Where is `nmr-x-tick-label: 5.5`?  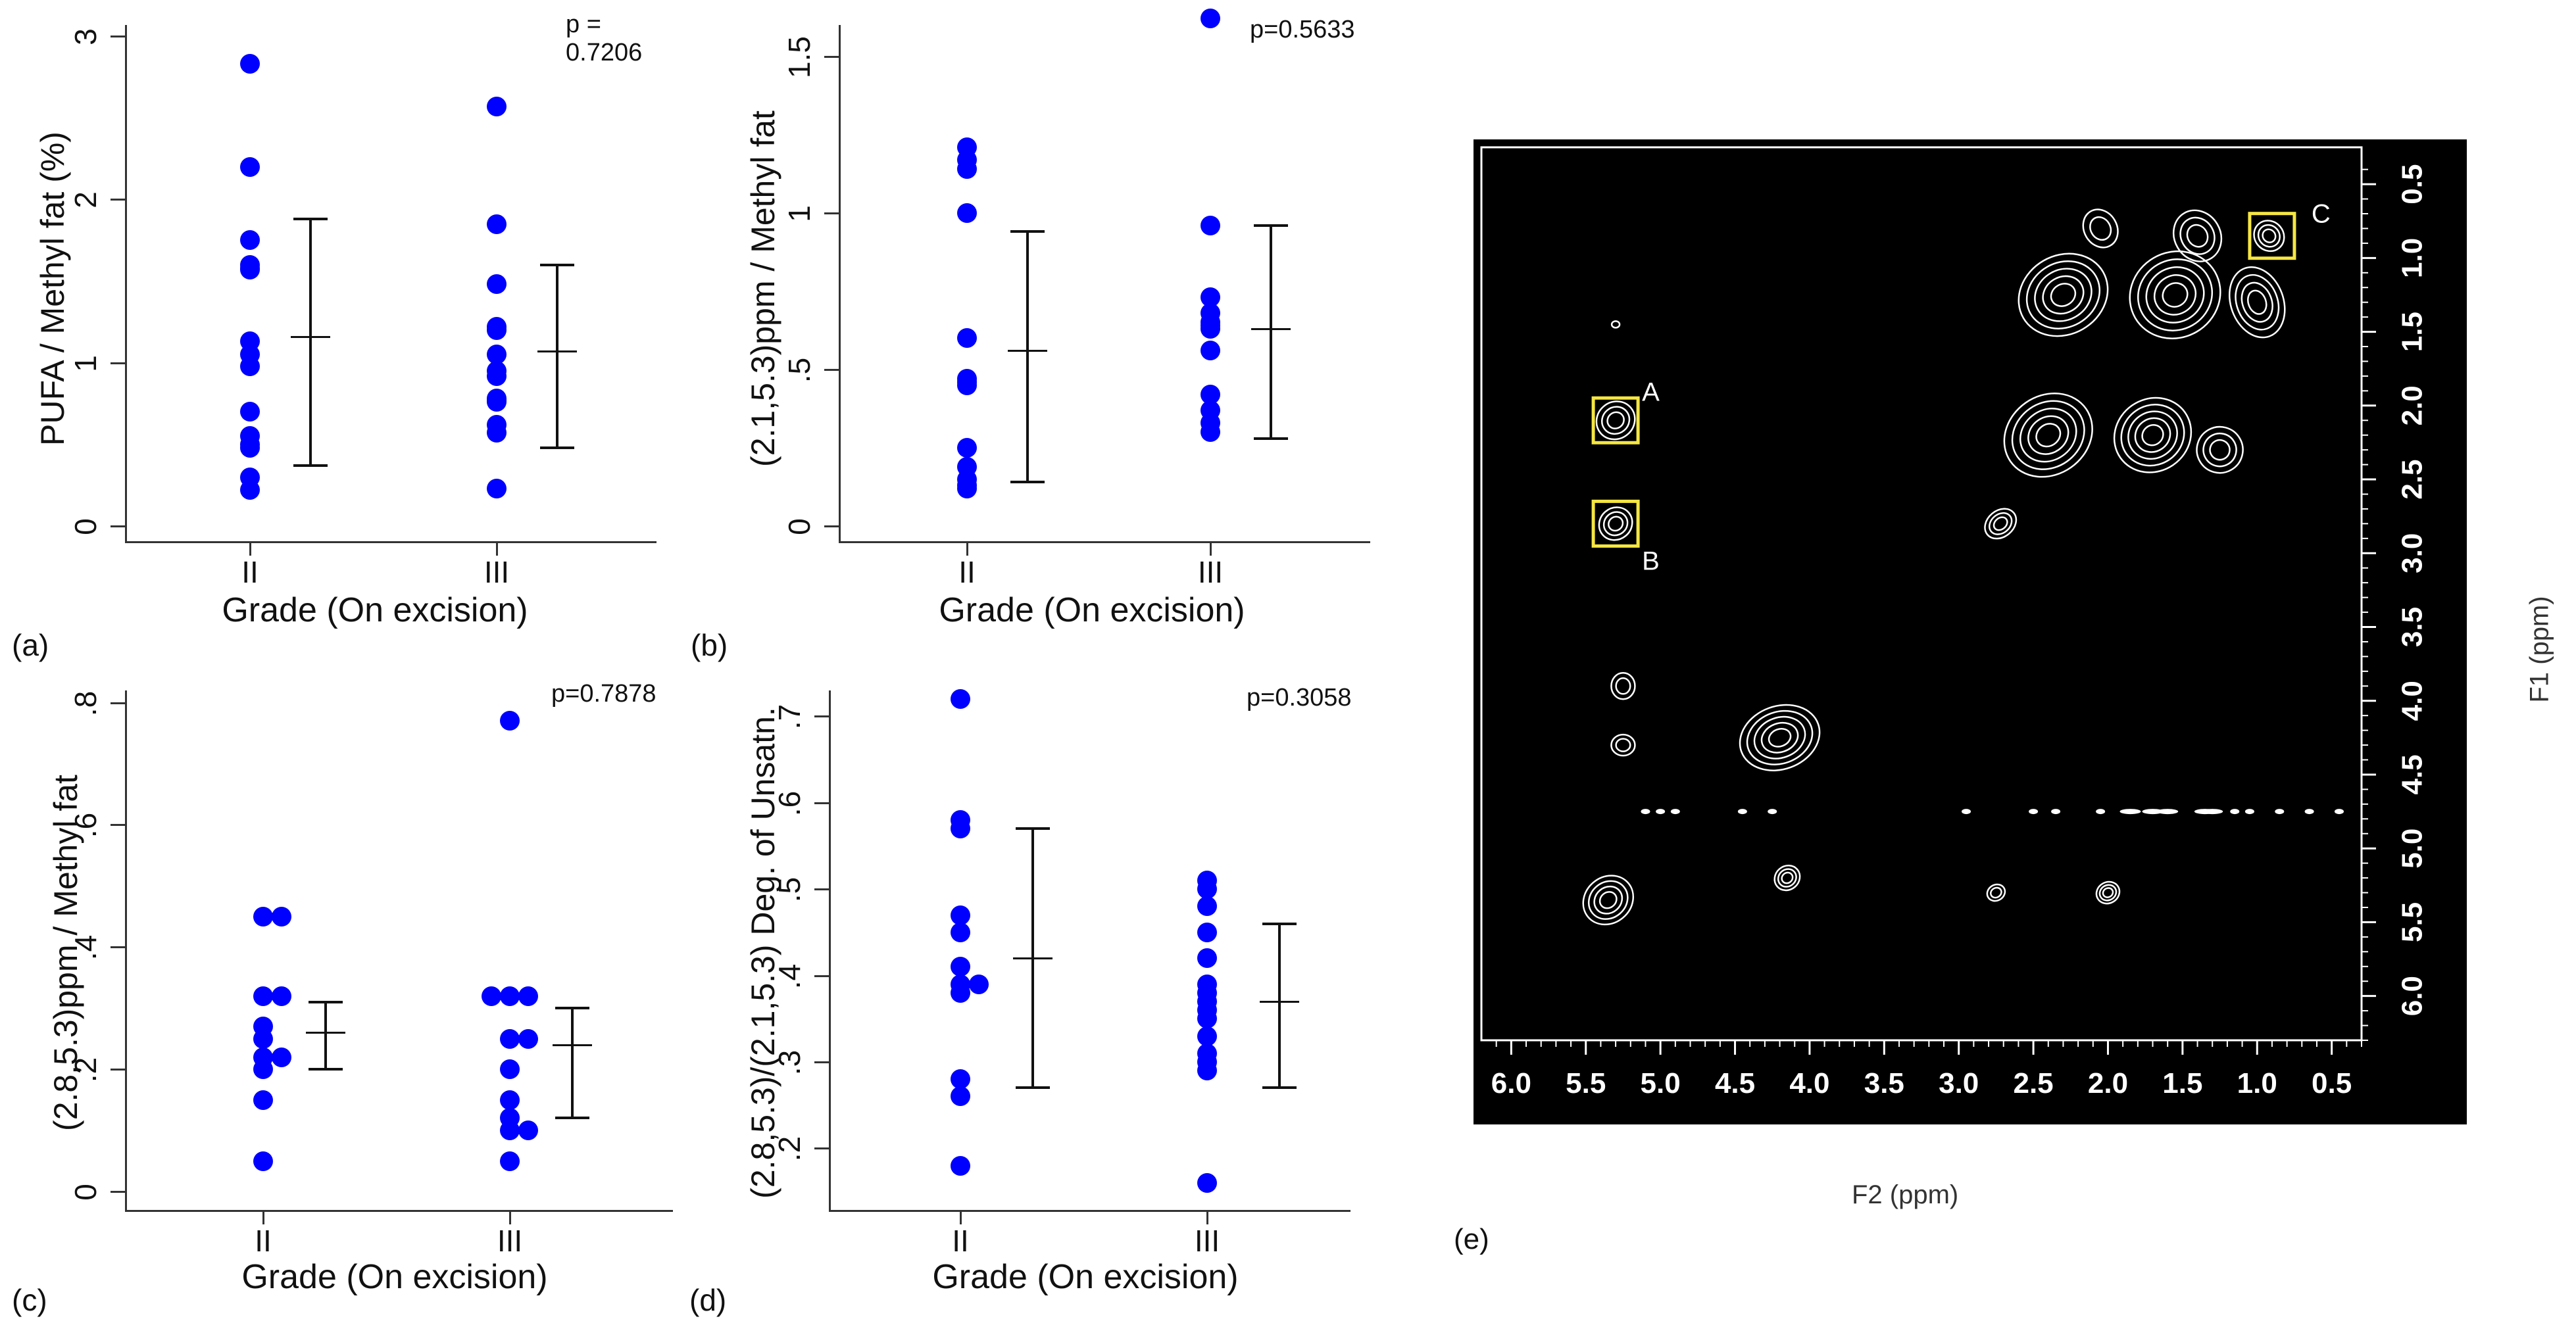
nmr-x-tick-label: 5.5 is located at coordinates (1586, 1083).